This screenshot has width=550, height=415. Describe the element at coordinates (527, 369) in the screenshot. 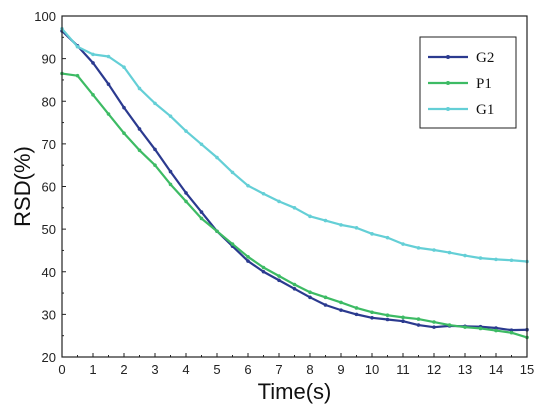

I see `x-tick-label: 15` at that location.